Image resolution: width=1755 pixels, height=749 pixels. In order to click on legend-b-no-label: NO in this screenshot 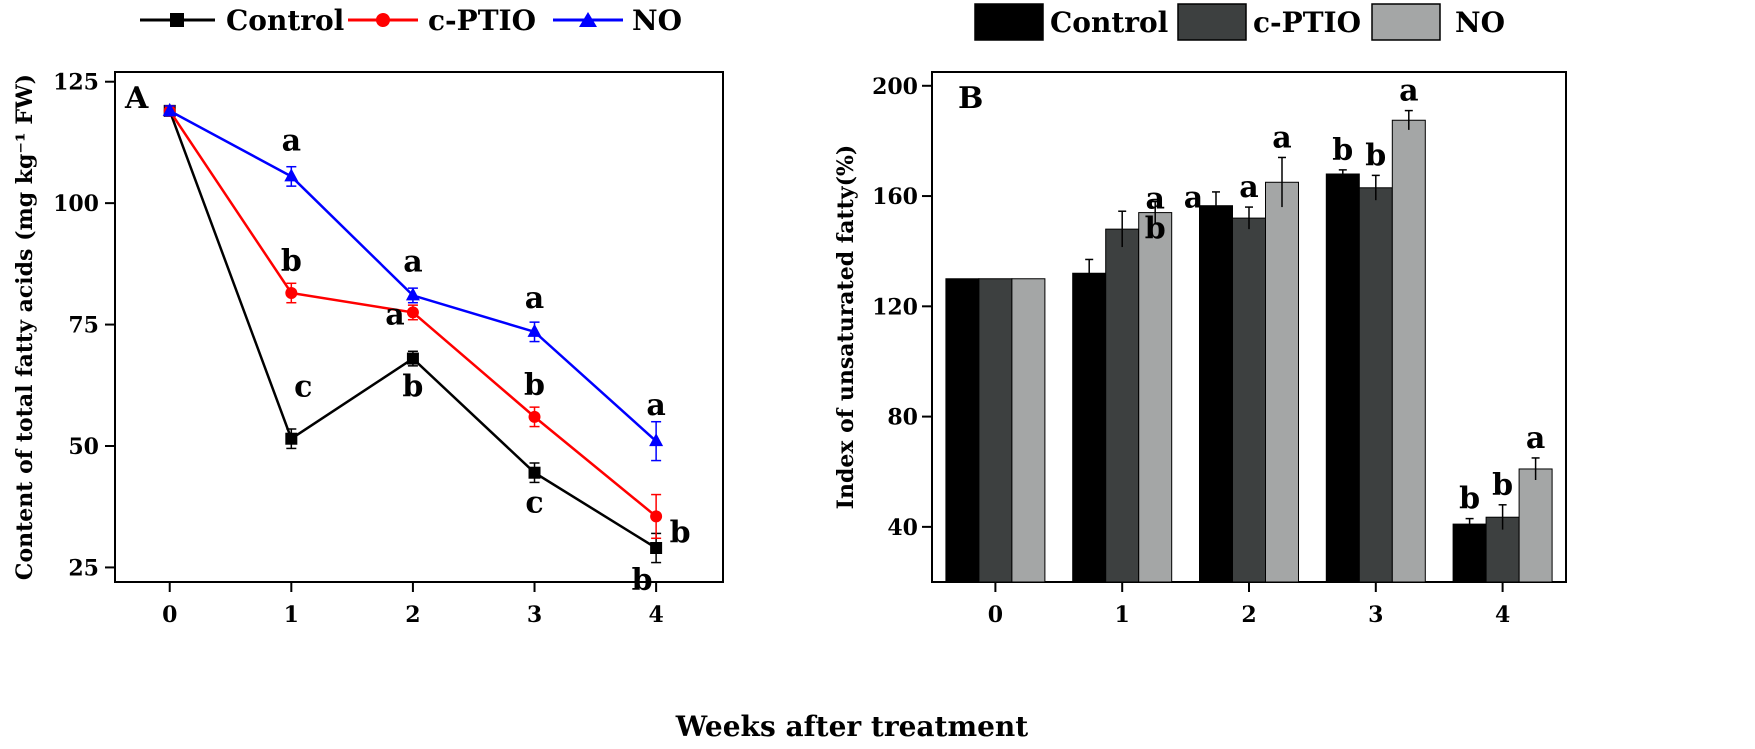, I will do `click(1480, 22)`.